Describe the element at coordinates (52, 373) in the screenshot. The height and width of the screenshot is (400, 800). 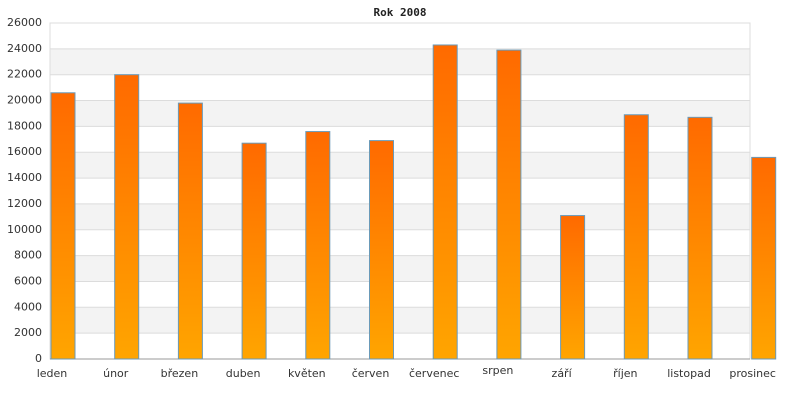
I see `x-tick-label: leden` at that location.